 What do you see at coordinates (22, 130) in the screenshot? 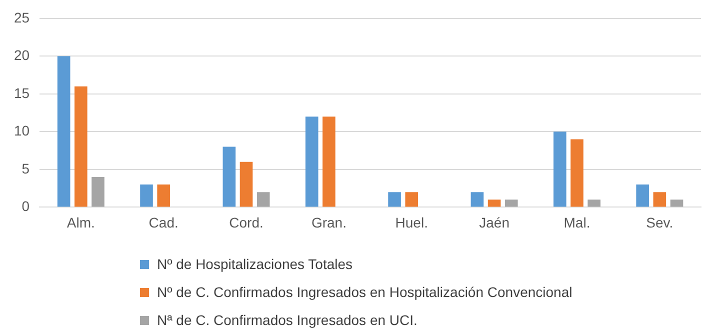
I see `y-tick-label: 10` at bounding box center [22, 130].